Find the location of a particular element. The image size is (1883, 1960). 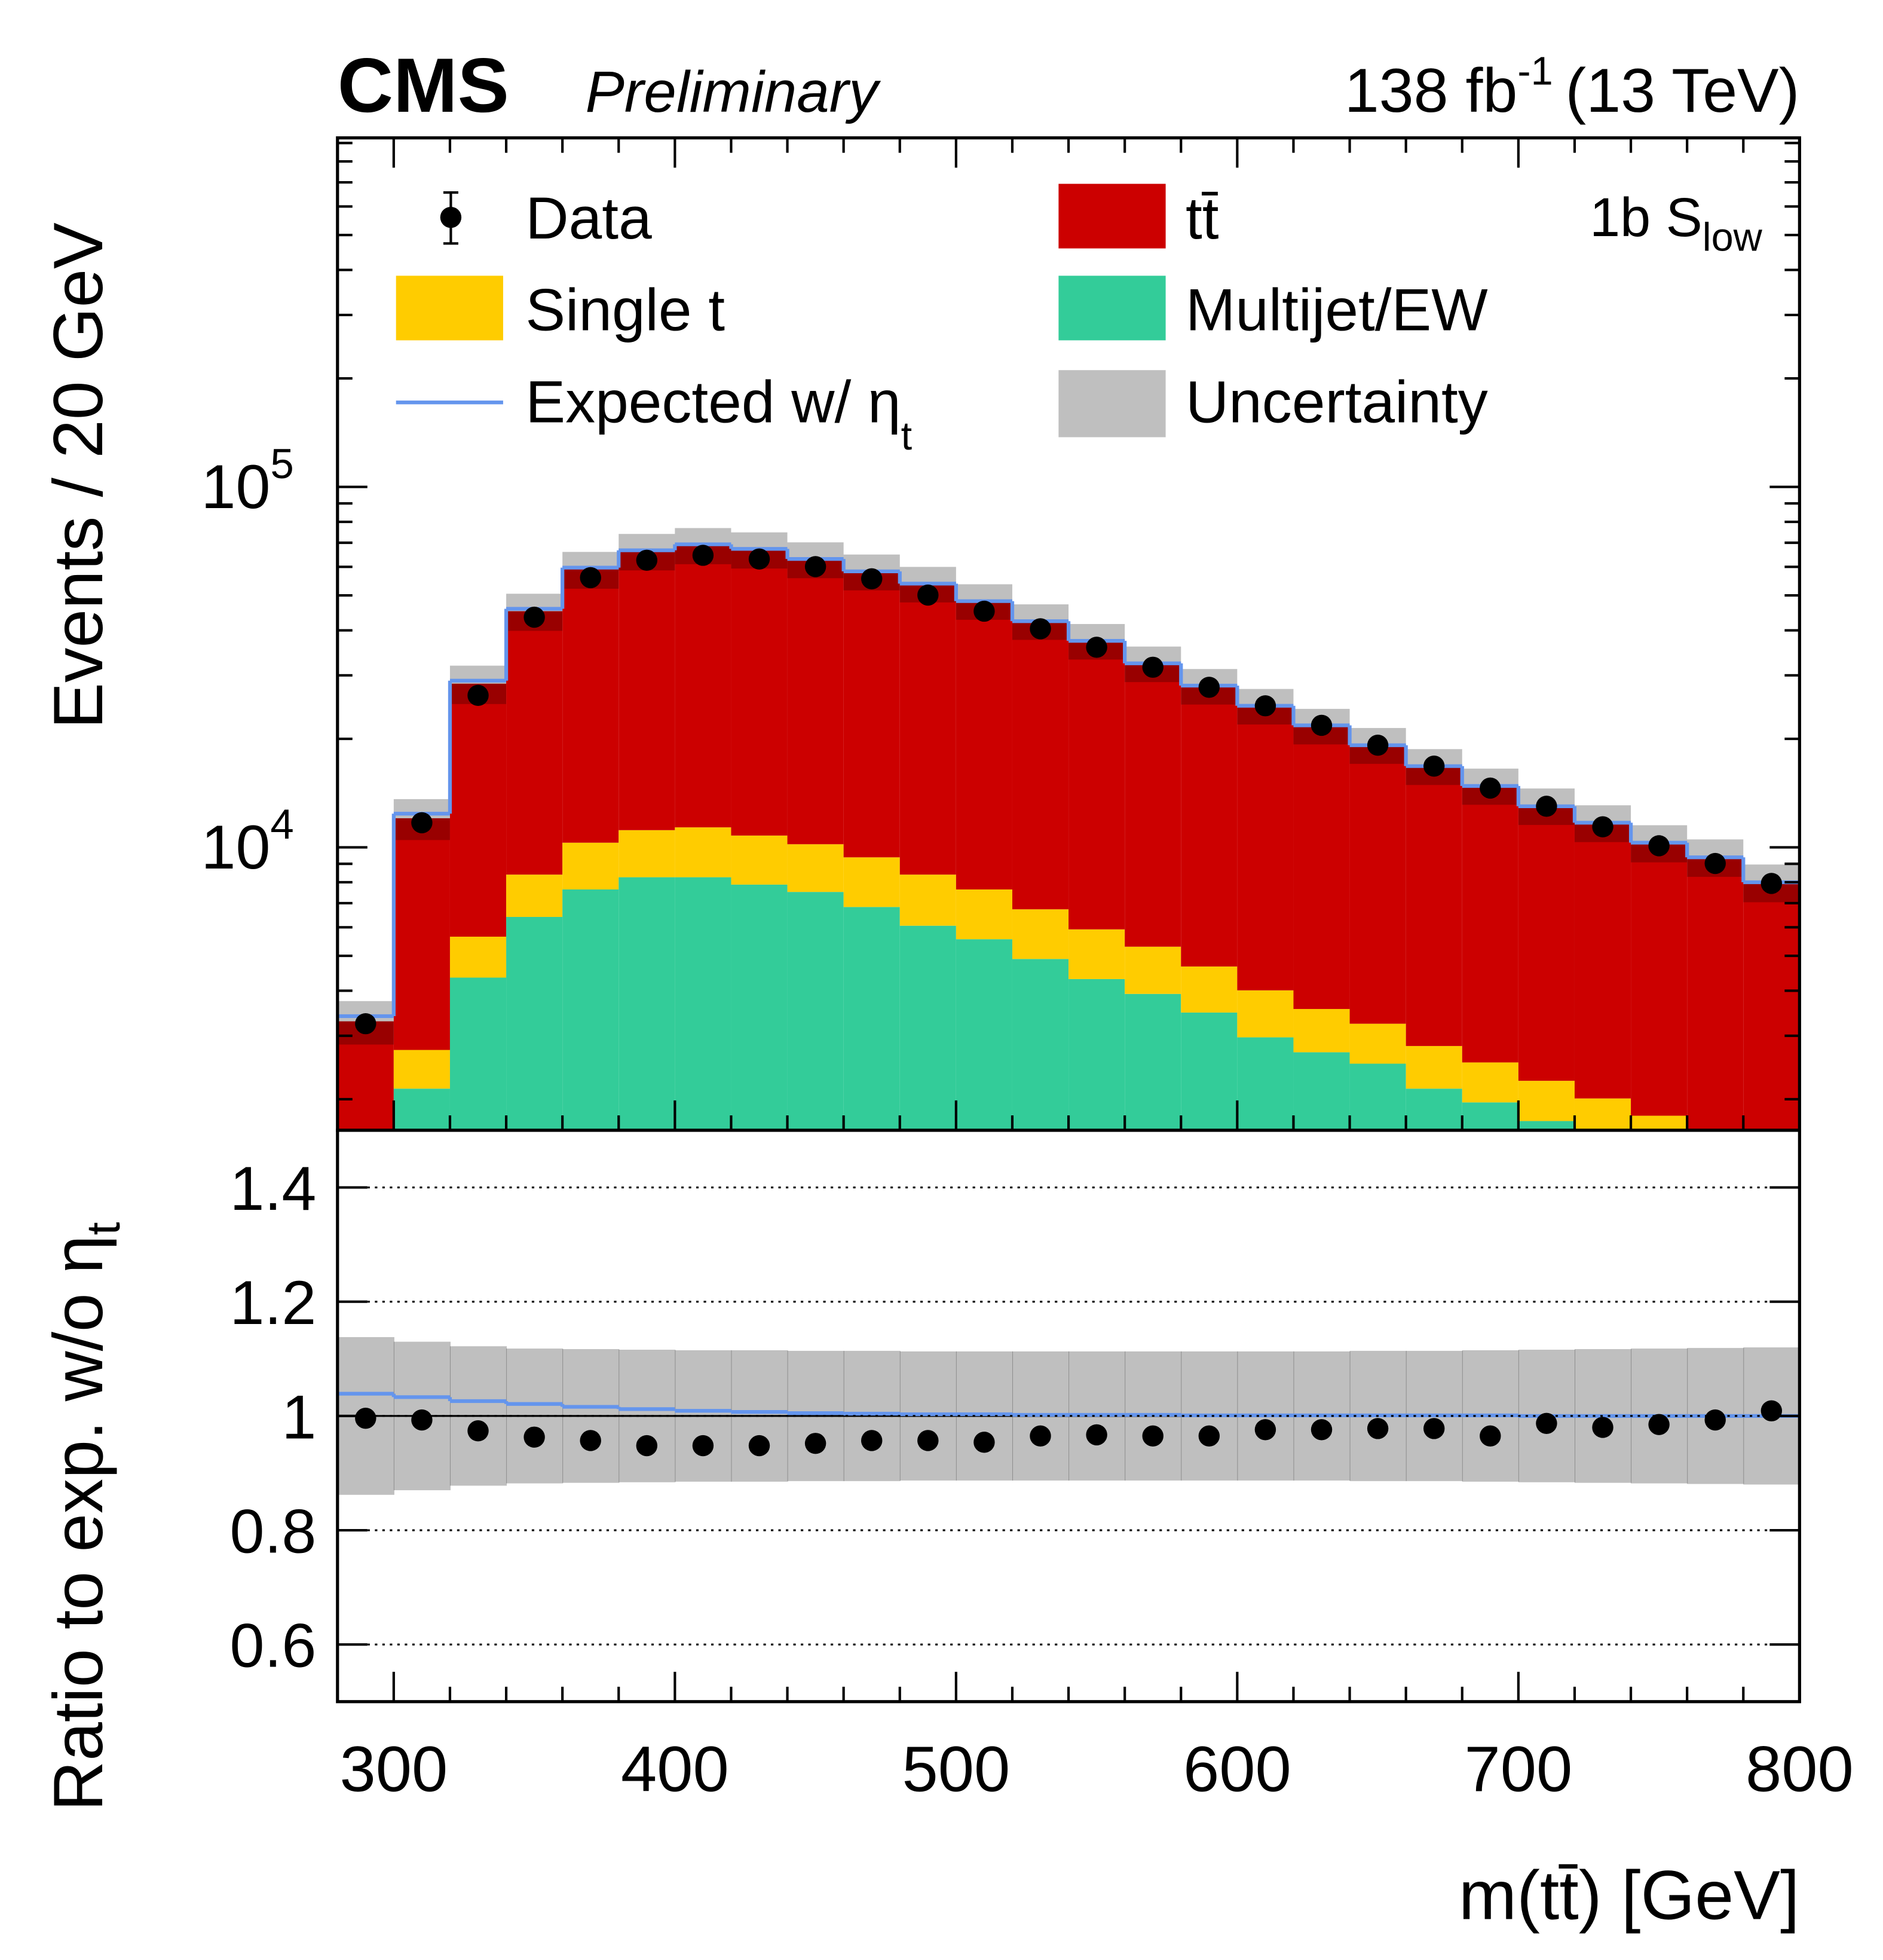

y-tick-label: 1 is located at coordinates (298, 1417).